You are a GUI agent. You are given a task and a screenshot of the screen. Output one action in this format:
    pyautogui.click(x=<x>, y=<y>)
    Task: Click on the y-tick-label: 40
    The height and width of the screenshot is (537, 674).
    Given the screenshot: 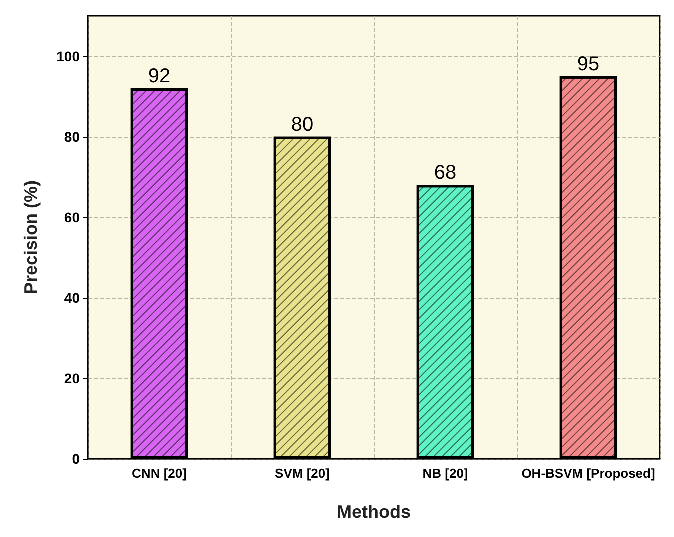 What is the action you would take?
    pyautogui.click(x=72, y=298)
    